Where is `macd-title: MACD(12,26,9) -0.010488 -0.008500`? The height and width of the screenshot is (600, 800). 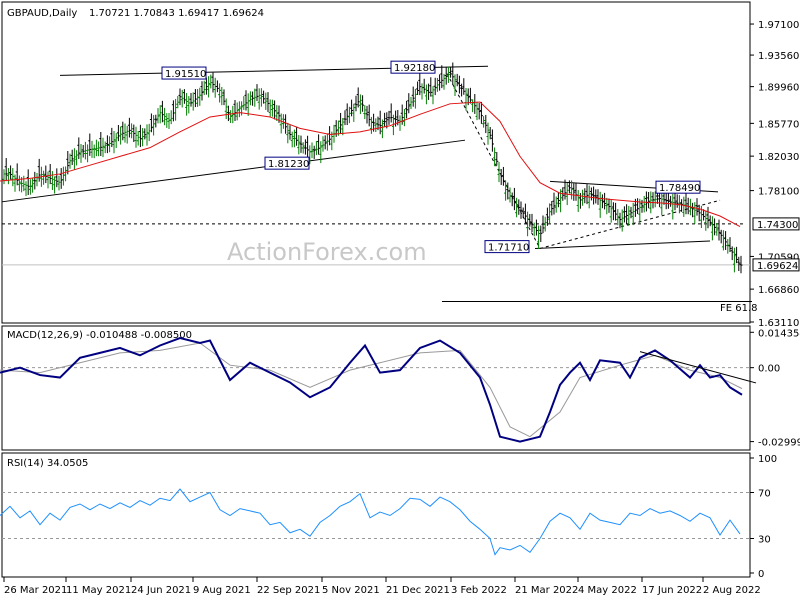
macd-title: MACD(12,26,9) -0.010488 -0.008500 is located at coordinates (99, 335).